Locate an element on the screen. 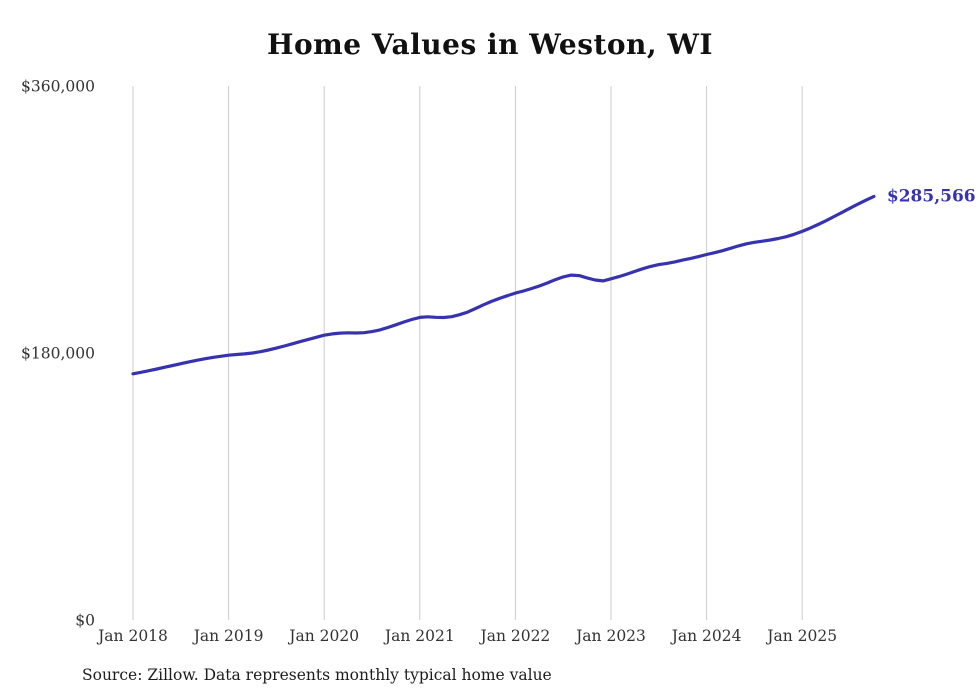 The width and height of the screenshot is (980, 699). x-tick-label: Jan 2020 is located at coordinates (323, 636).